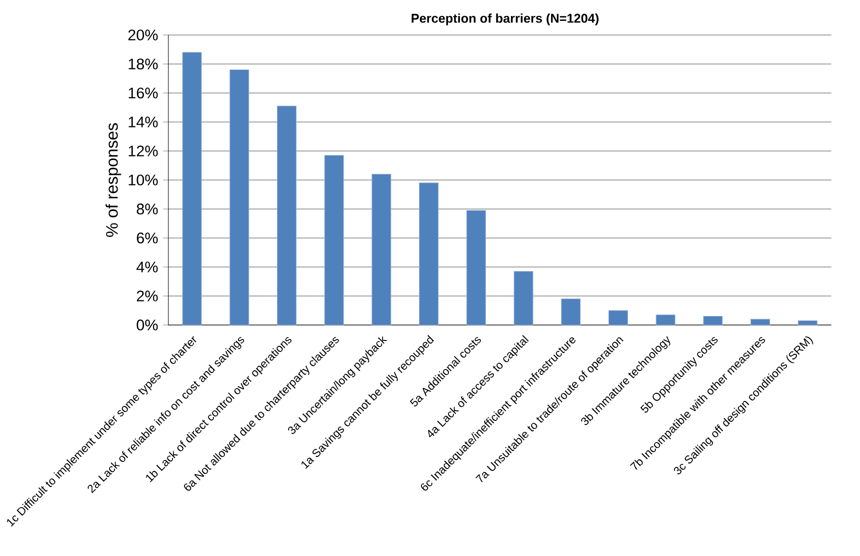  Describe the element at coordinates (147, 325) in the screenshot. I see `y-tick-label: 0%` at that location.